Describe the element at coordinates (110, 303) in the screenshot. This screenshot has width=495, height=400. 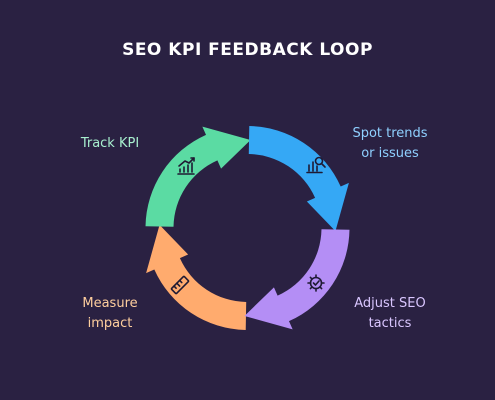
I see `stage-label-line: Measure` at that location.